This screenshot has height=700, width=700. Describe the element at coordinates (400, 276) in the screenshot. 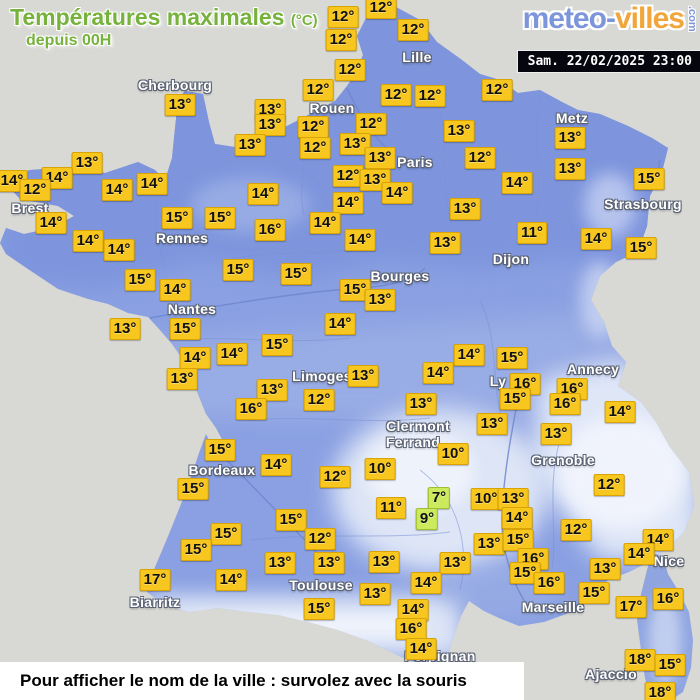

I see `city-label-bourges: Bourges` at that location.